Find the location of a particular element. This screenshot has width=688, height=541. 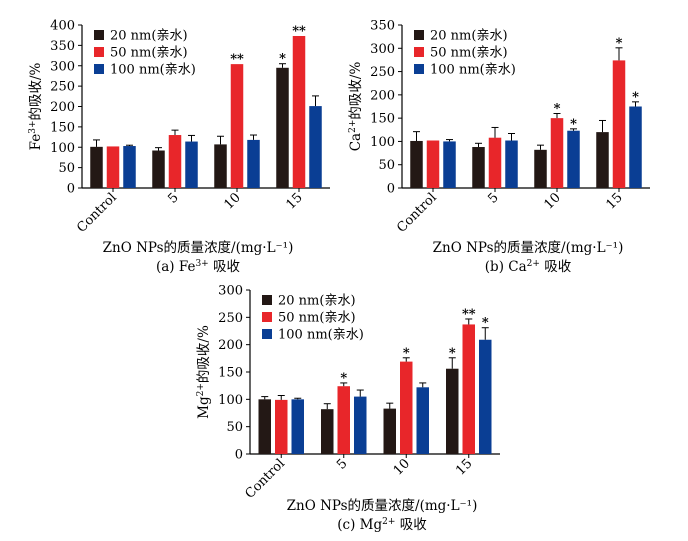

y-axis-title: Ca2+的吸收/% is located at coordinates (356, 107).